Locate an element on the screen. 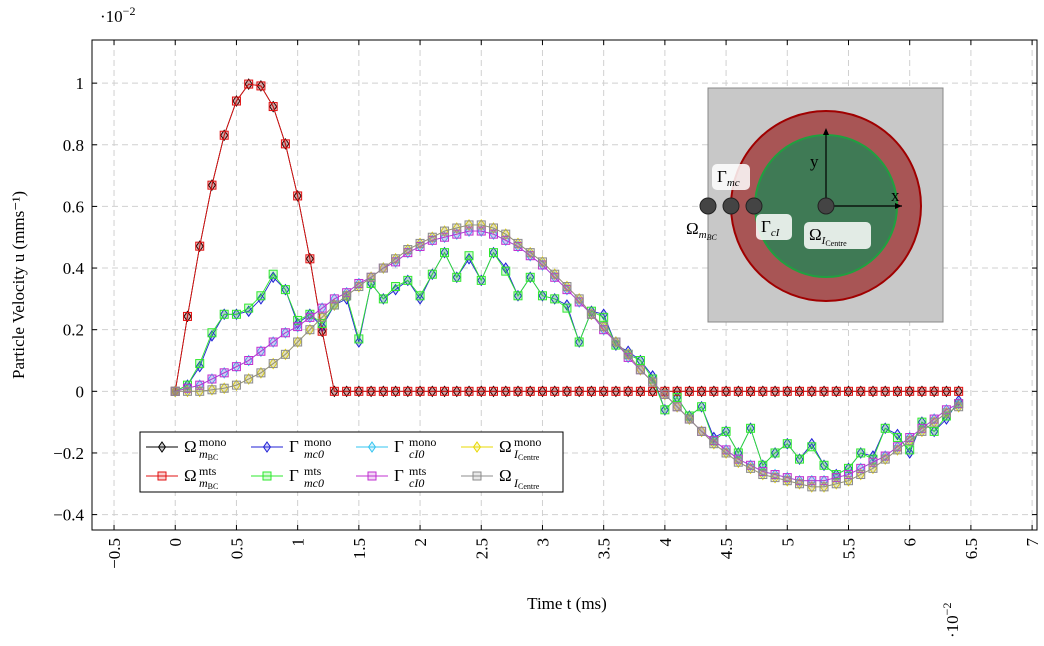  legend-label-part: I is located at coordinates (516, 454).